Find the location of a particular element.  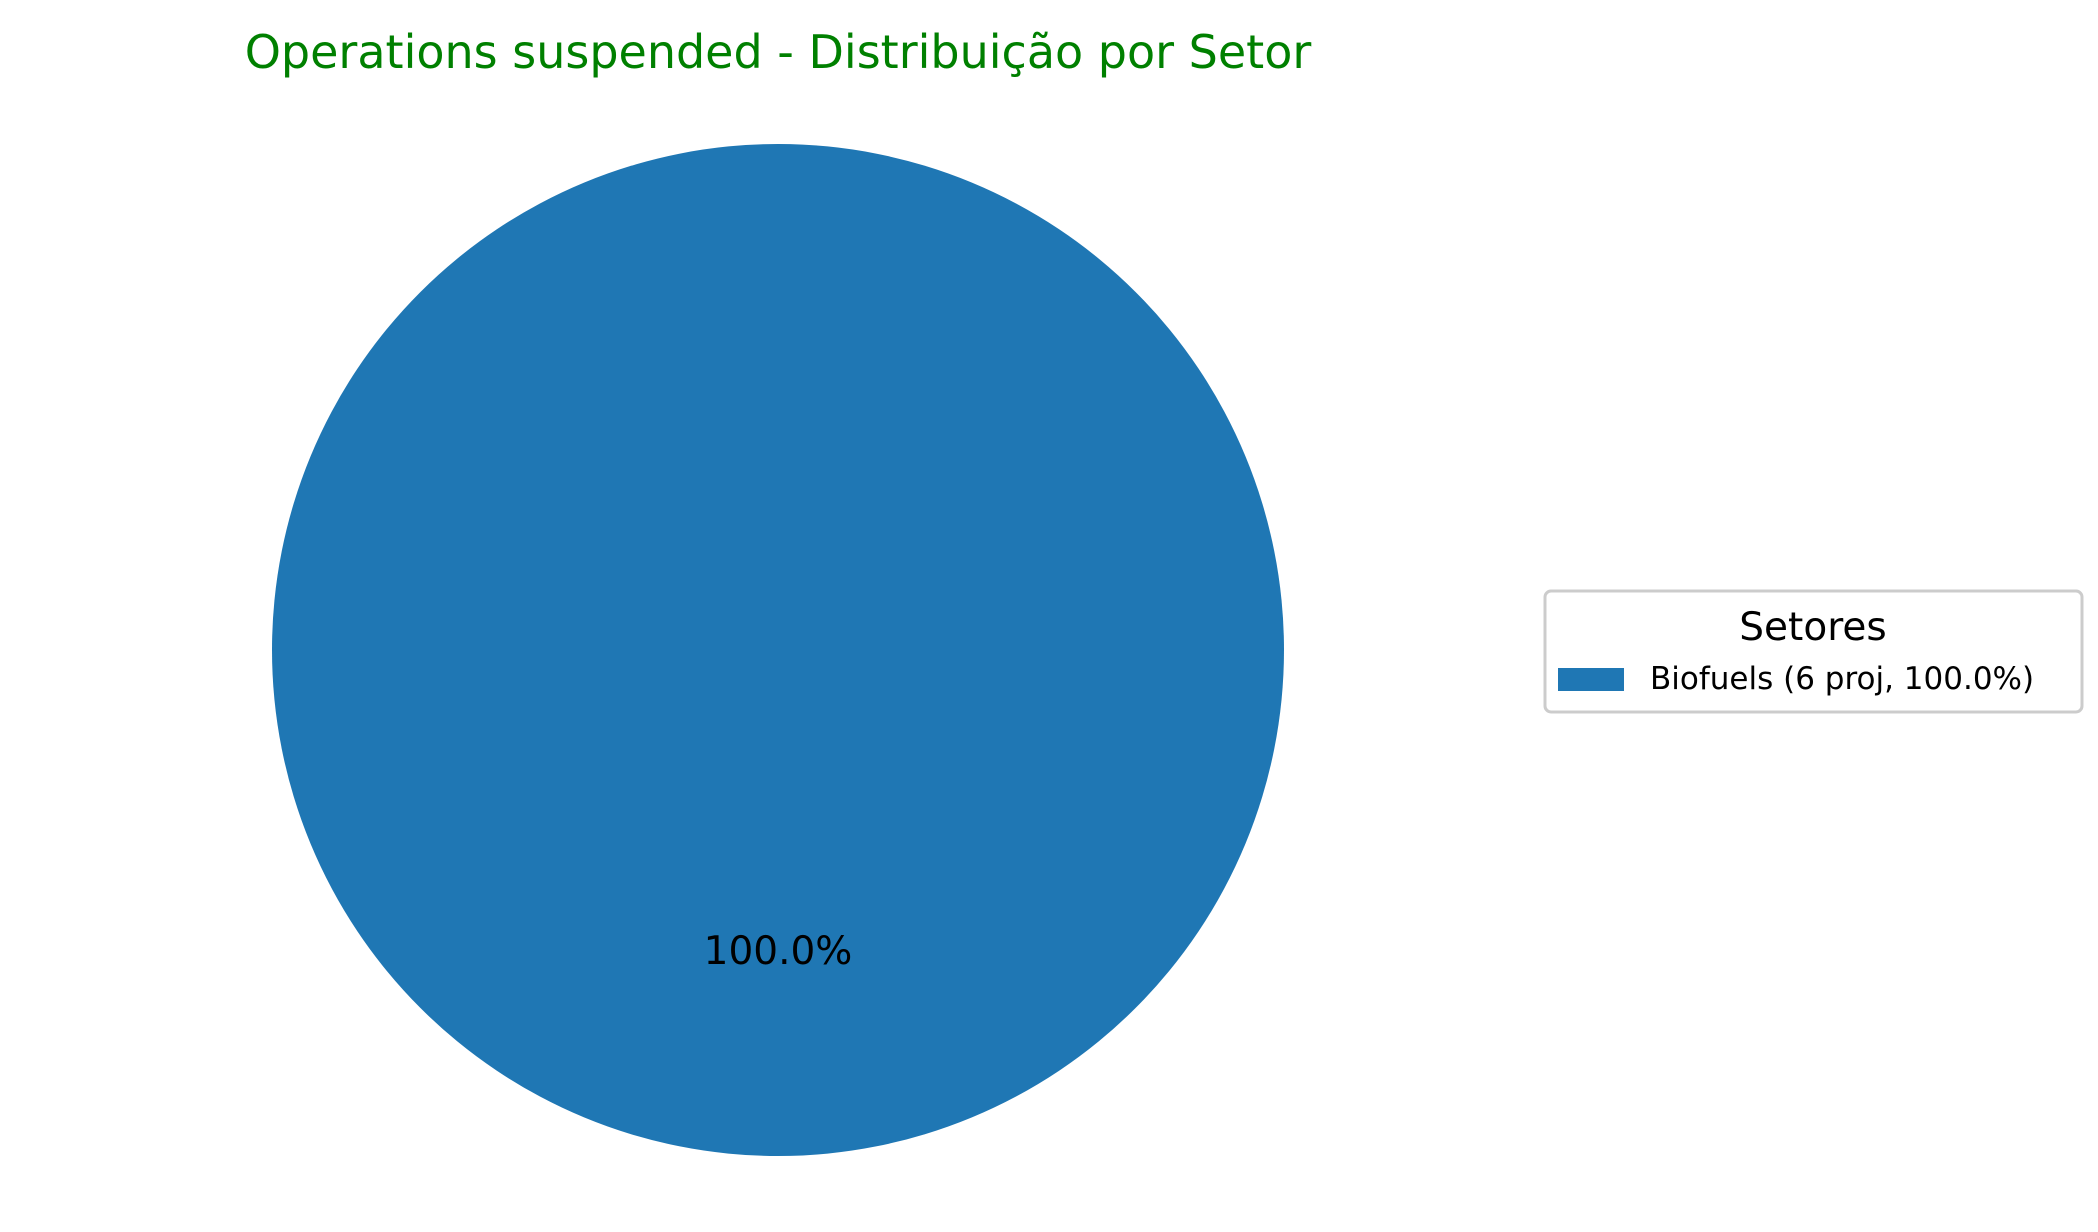

legend-swatch is located at coordinates (1591, 679).